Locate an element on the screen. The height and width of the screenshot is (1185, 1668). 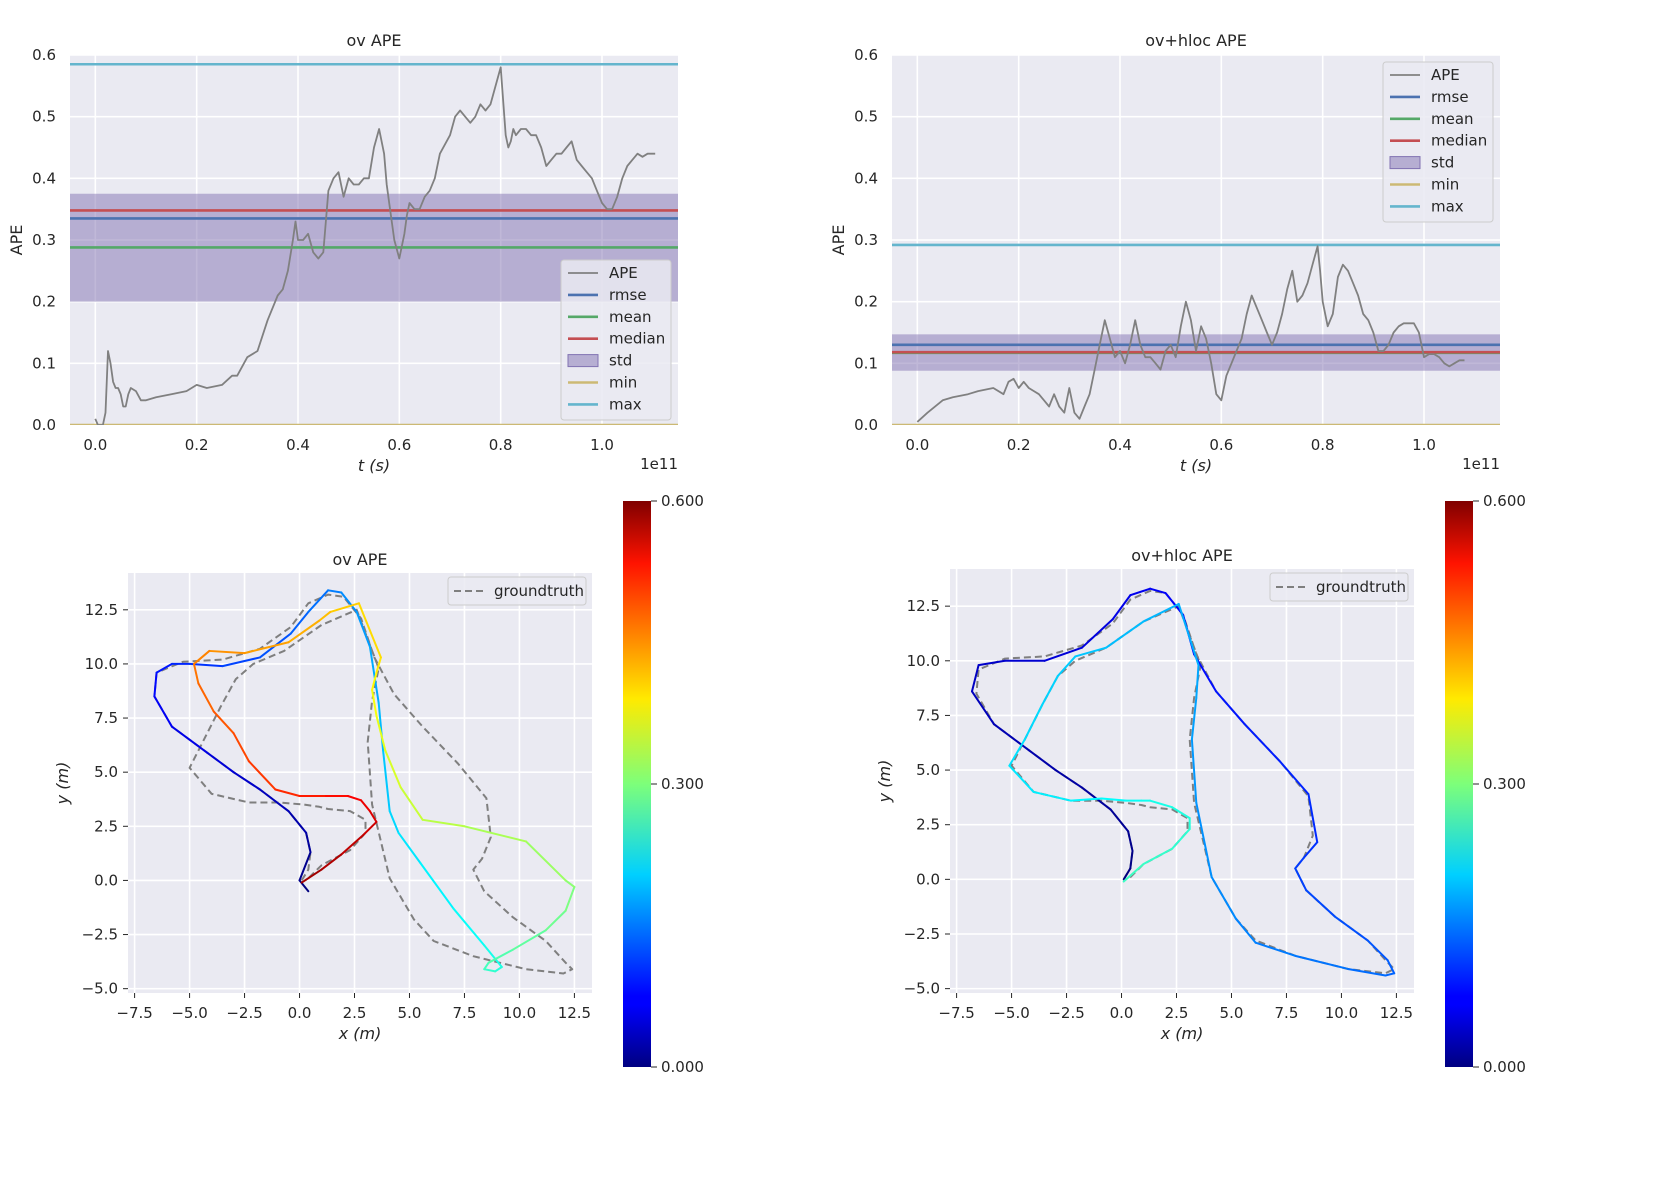
x-axis-label: x (m) is located at coordinates (1182, 1033).